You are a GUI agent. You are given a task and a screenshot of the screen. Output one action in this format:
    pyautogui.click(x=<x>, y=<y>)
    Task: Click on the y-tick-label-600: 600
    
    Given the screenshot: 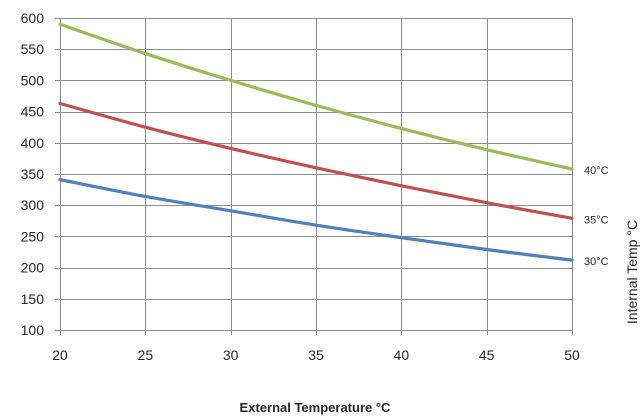 What is the action you would take?
    pyautogui.click(x=33, y=18)
    